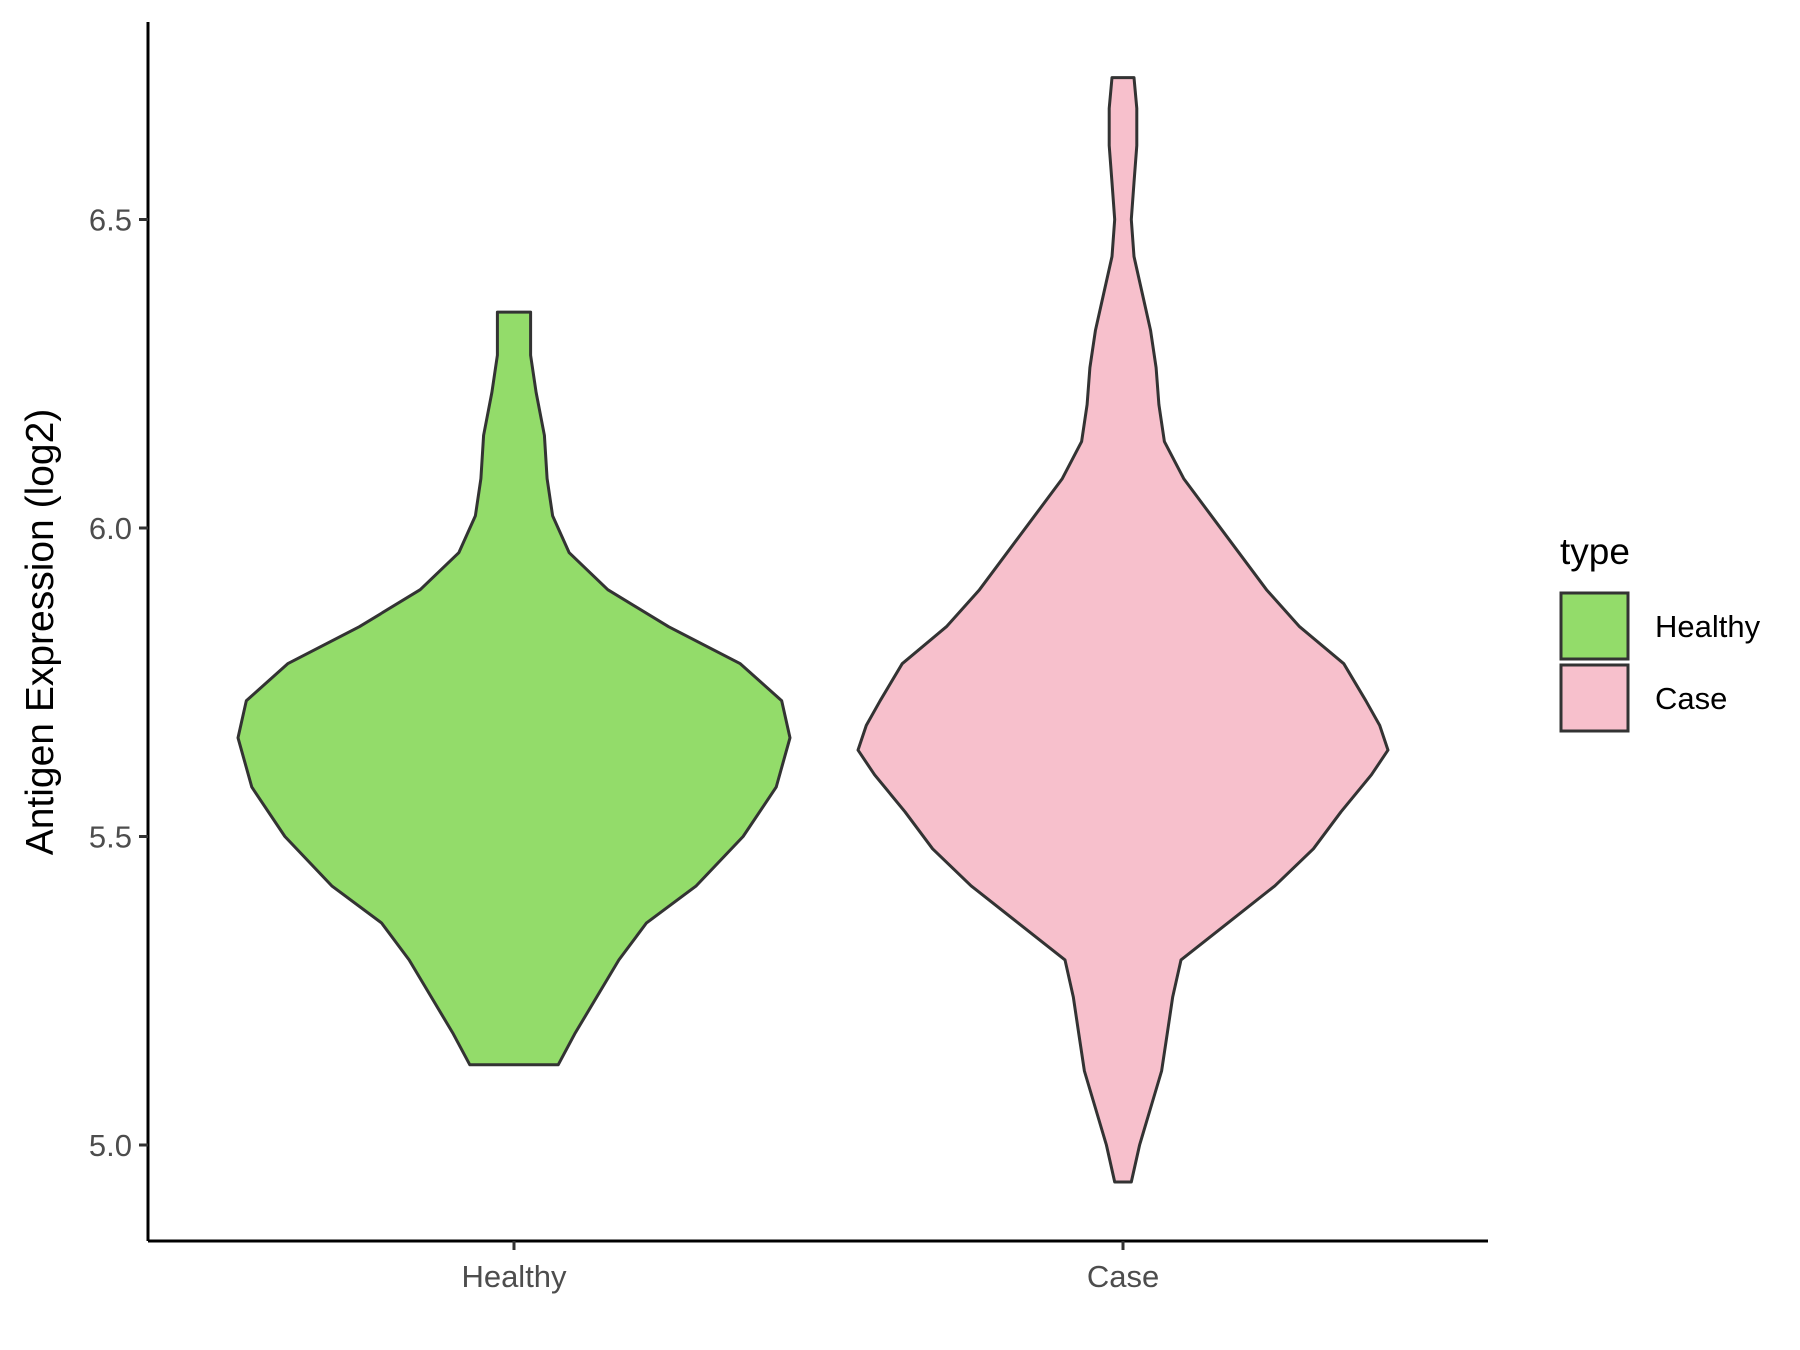 This screenshot has width=1800, height=1350. What do you see at coordinates (110, 220) in the screenshot?
I see `y-tick-label: 6.5` at bounding box center [110, 220].